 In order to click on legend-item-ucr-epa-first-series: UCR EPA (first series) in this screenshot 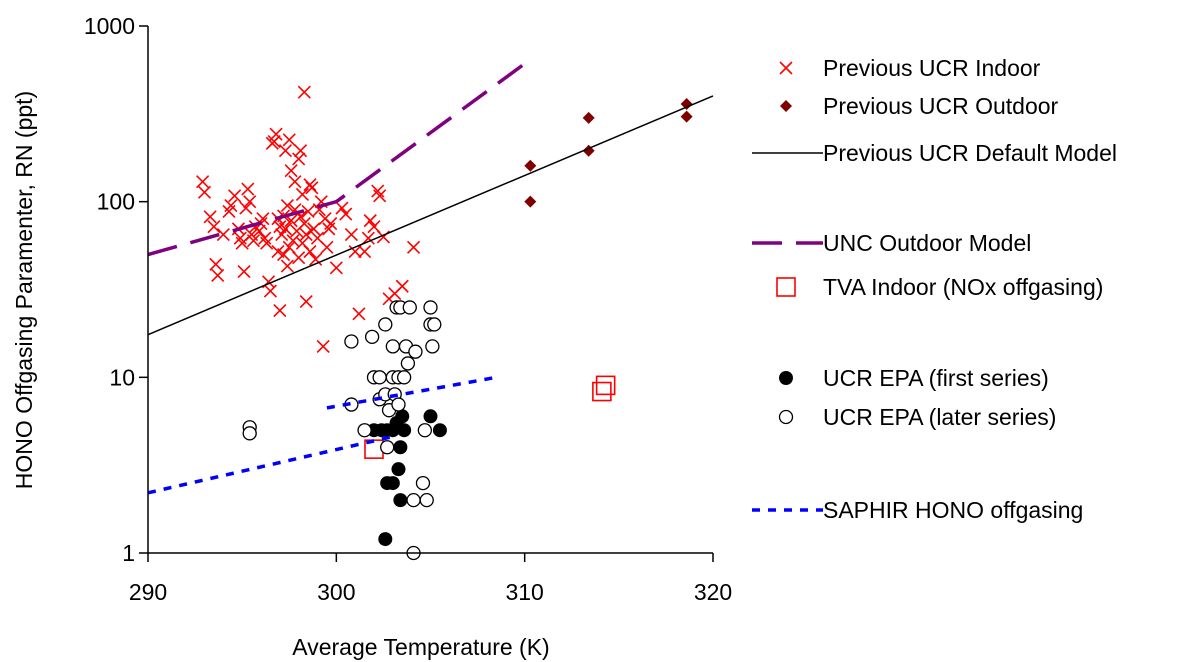, I will do `click(914, 378)`.